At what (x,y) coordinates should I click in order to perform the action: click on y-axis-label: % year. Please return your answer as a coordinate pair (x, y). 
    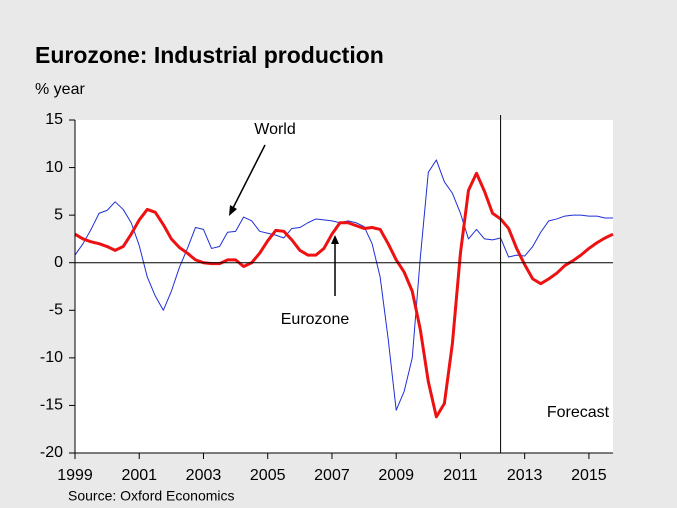
    Looking at the image, I should click on (60, 89).